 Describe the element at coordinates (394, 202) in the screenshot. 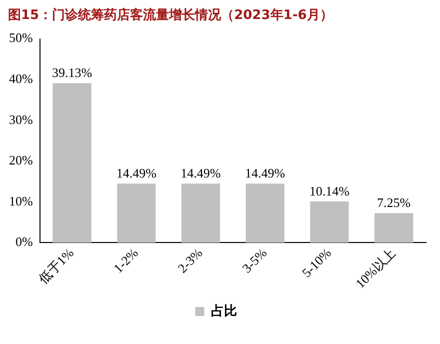

I see `data-label: 7.25%` at that location.